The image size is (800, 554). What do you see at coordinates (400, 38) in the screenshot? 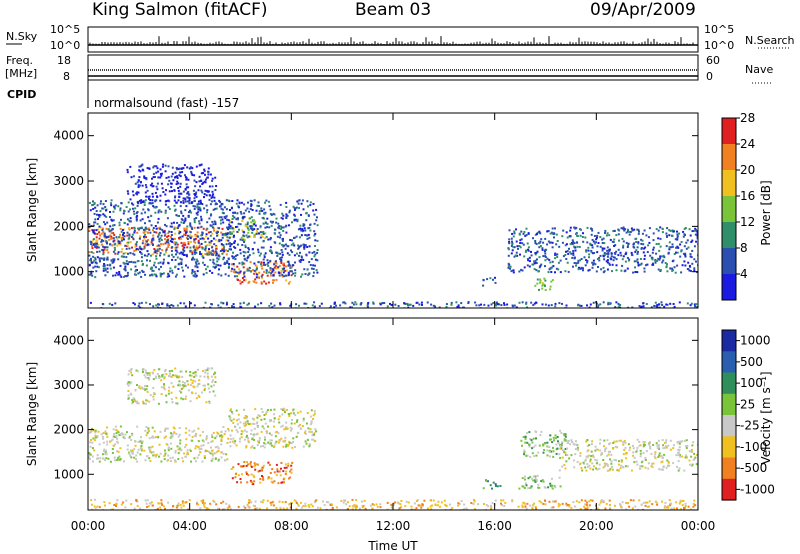
I see `noise-panel: N.Sky 10^5 10^0 10^5 10^0 N.Search` at bounding box center [400, 38].